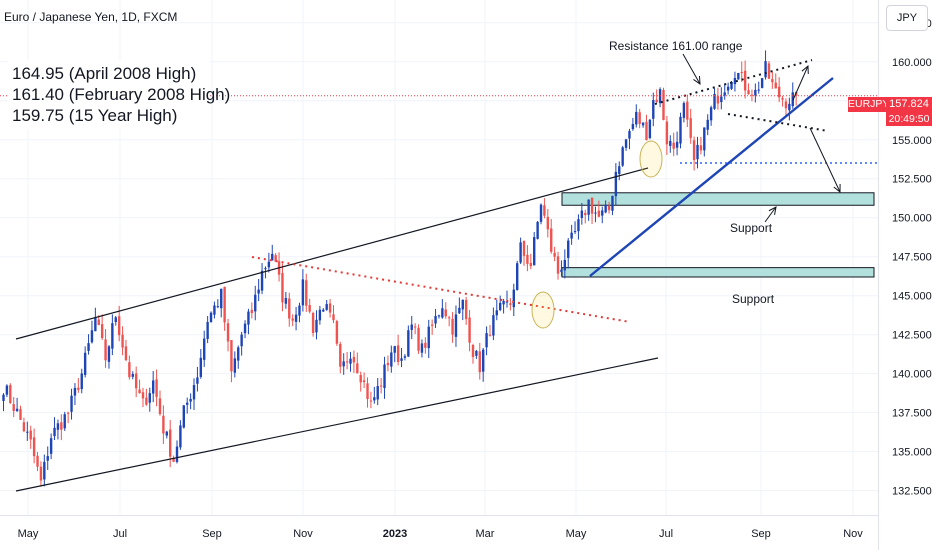 The height and width of the screenshot is (550, 932). I want to click on breakout-circle-lower, so click(543, 310).